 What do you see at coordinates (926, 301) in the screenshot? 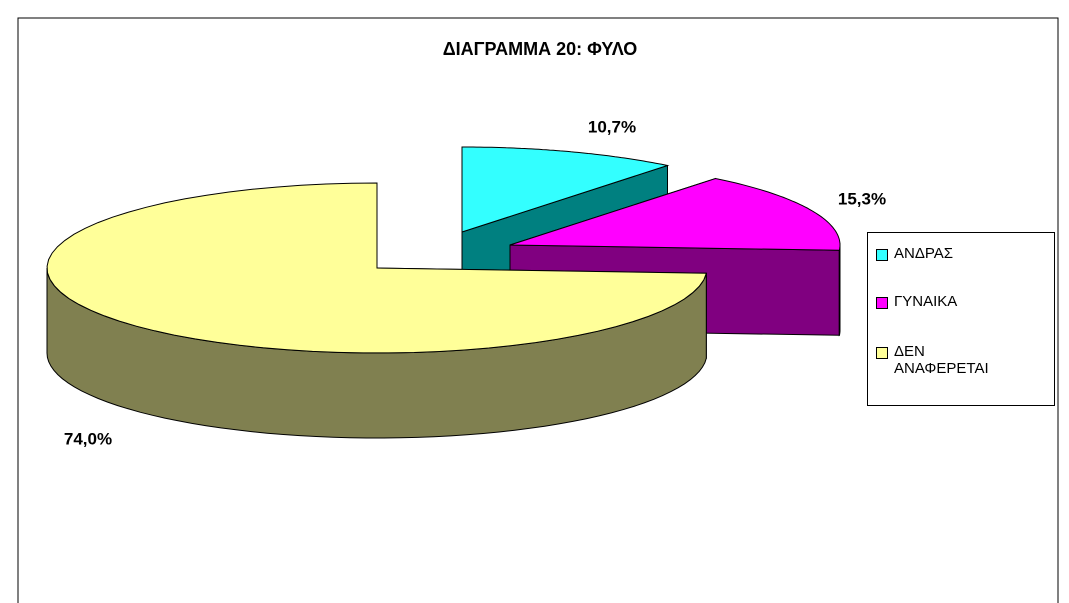
I see `legend-label: ΓΥΝΑΙΚΑ` at bounding box center [926, 301].